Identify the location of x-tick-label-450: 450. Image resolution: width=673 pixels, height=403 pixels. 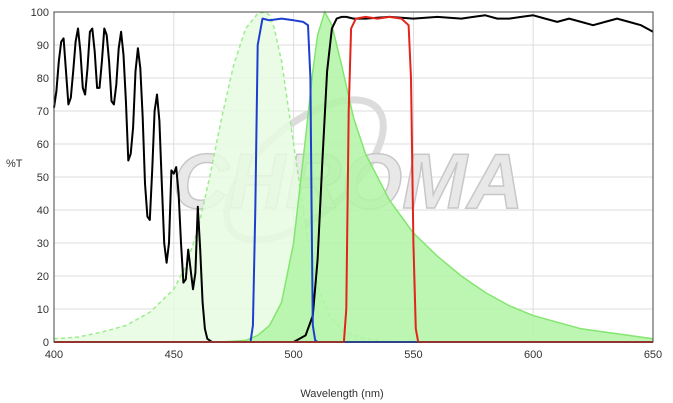
(174, 355).